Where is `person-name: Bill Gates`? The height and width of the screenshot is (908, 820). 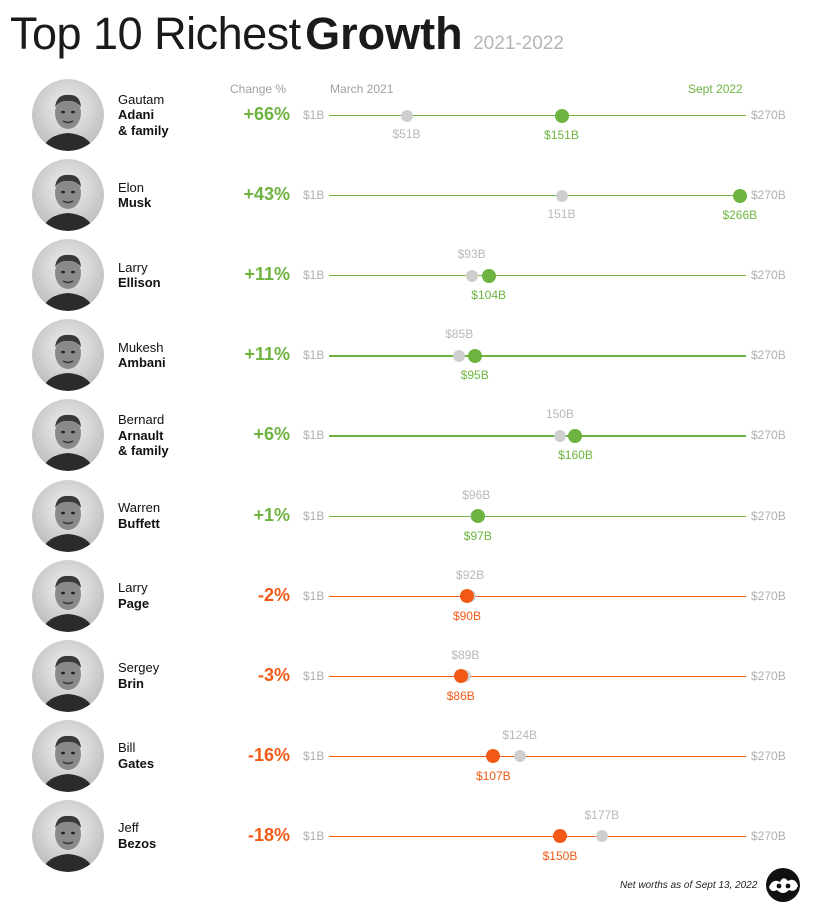 person-name: Bill Gates is located at coordinates (136, 755).